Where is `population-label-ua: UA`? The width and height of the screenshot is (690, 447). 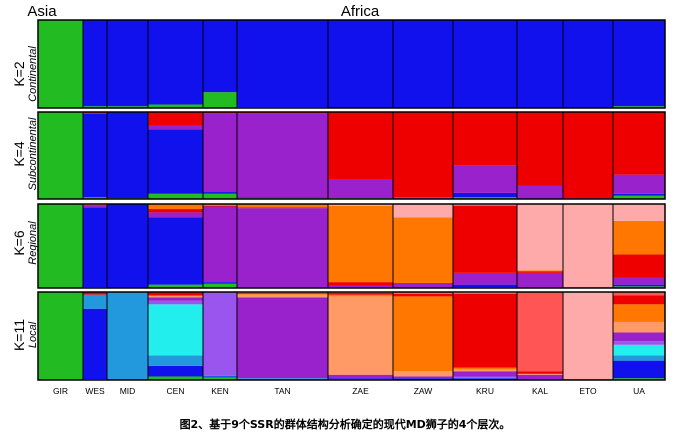
population-label-ua: UA is located at coordinates (639, 391).